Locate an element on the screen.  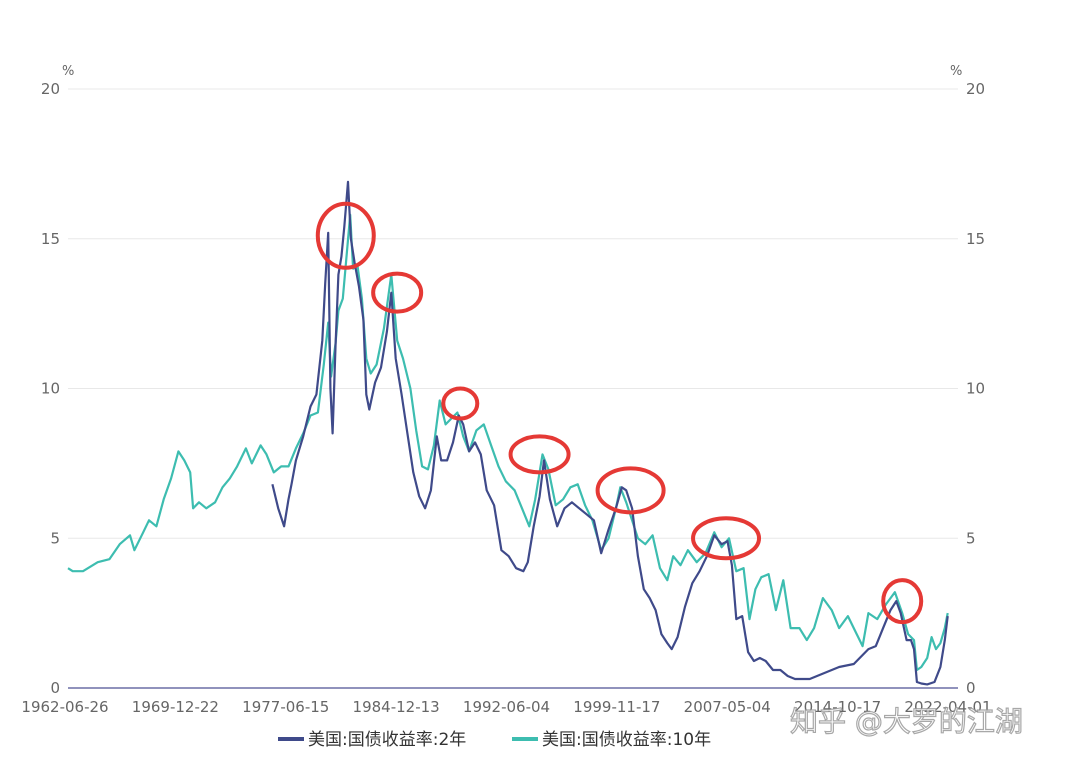
y-tick-label-left: 0 is located at coordinates (55, 688).